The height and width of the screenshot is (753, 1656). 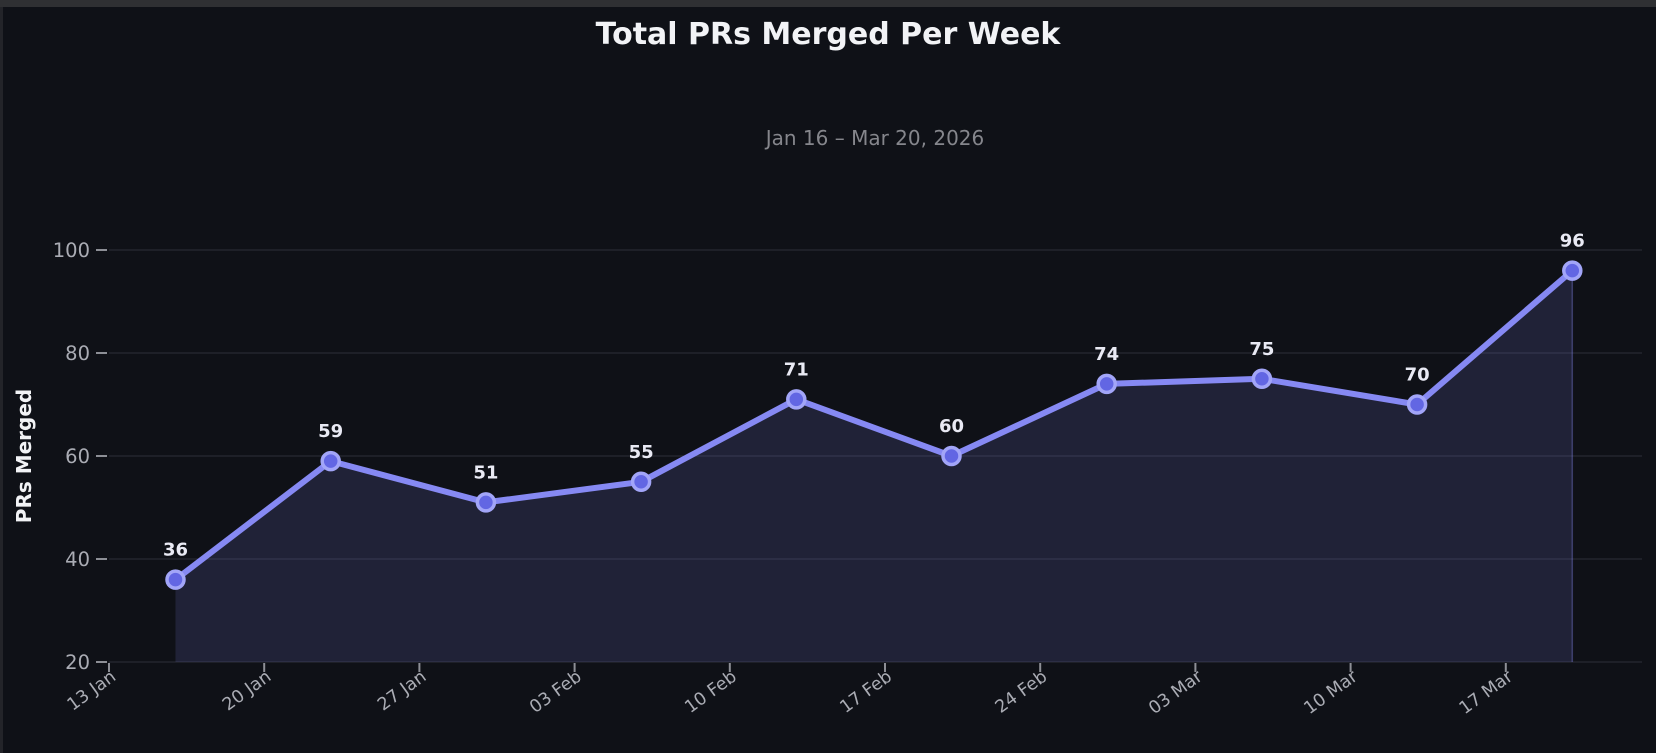 What do you see at coordinates (641, 452) in the screenshot?
I see `data-point-label: 55` at bounding box center [641, 452].